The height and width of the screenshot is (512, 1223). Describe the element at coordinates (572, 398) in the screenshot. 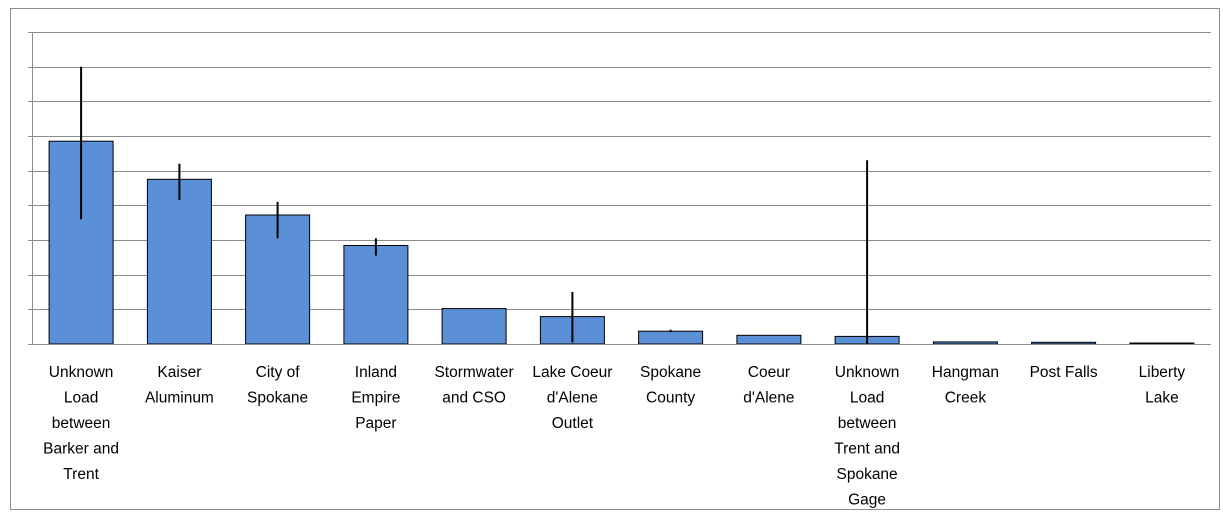

I see `category-label-6: Lake Coeur d'Alene Outlet` at that location.